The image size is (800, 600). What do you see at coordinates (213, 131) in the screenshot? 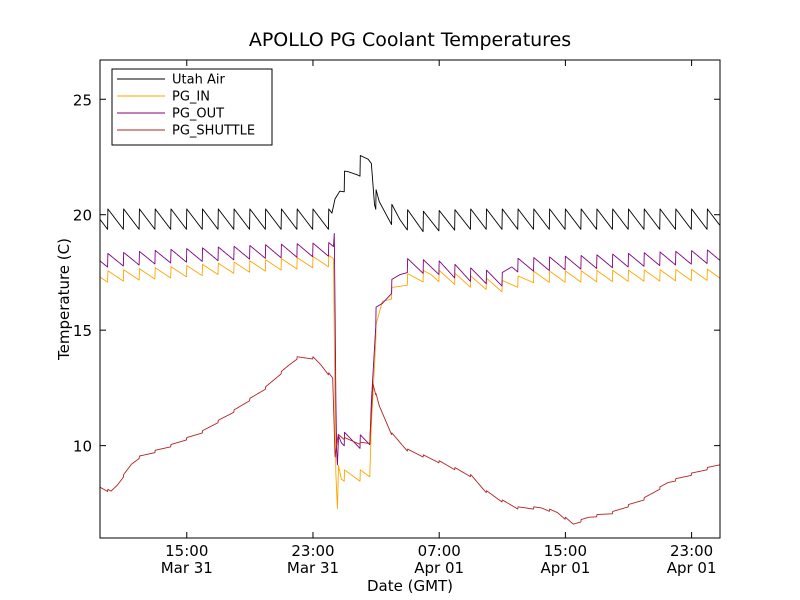
I see `legend-label: PG_SHUTTLE` at bounding box center [213, 131].